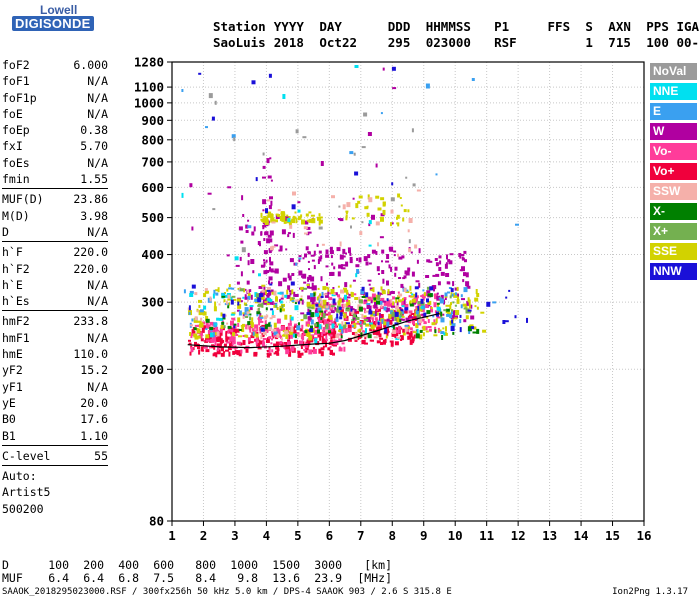  I want to click on header-cell: 1, so click(589, 42).